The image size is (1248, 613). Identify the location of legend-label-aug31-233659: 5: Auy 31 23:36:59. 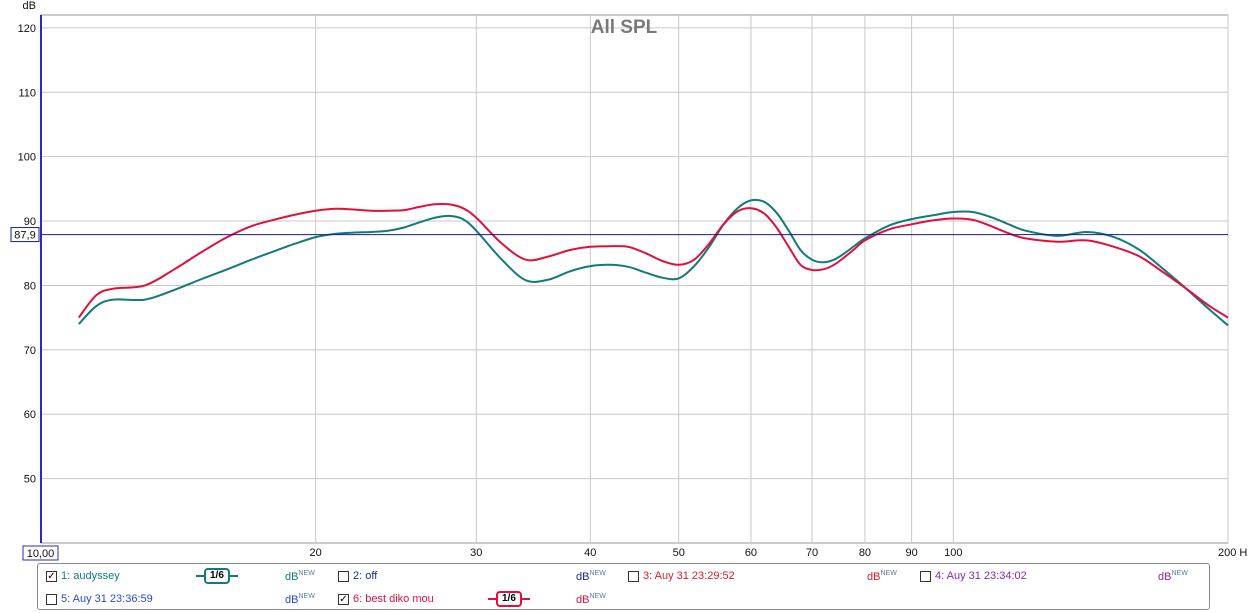
(107, 599).